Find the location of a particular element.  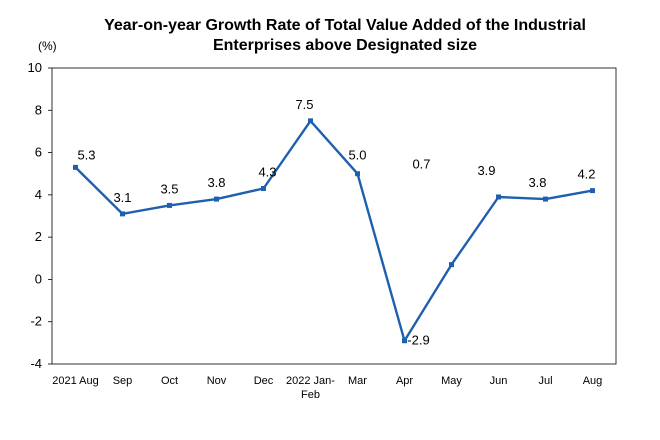

y-tick-label: -2 is located at coordinates (36, 321).